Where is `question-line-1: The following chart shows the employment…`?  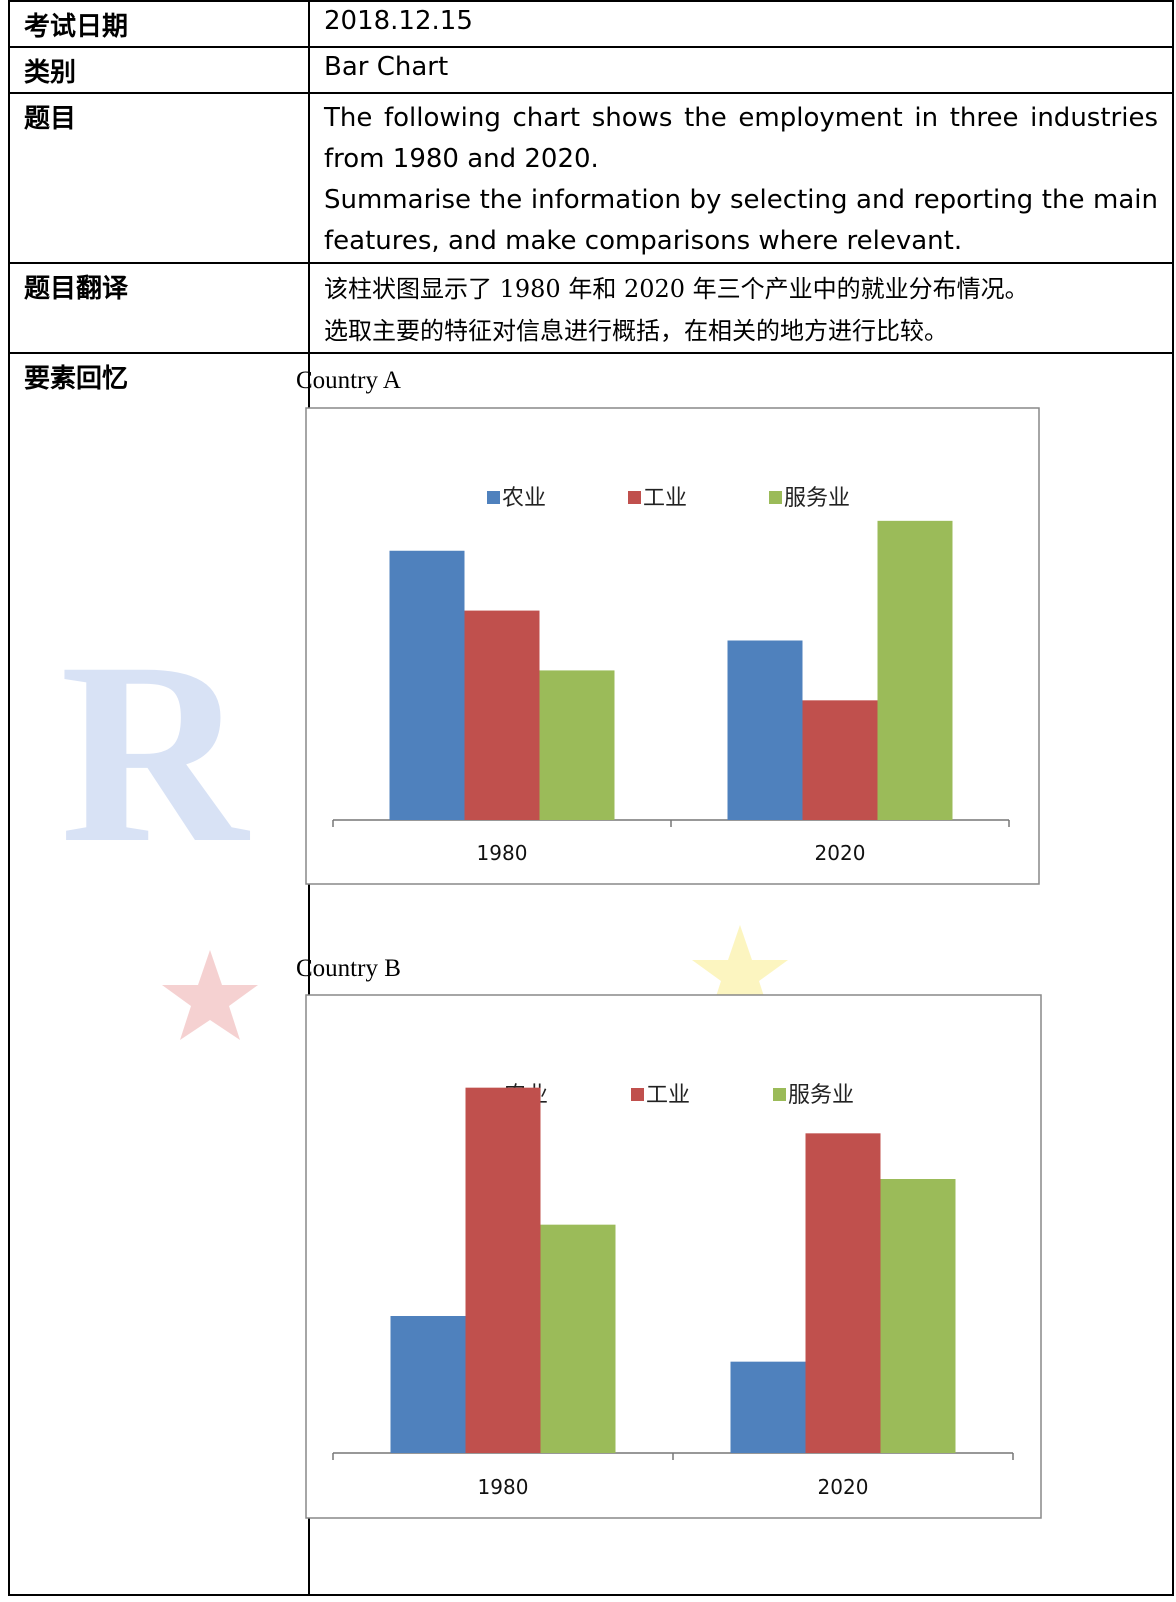
question-line-1: The following chart shows the employment… is located at coordinates (741, 138).